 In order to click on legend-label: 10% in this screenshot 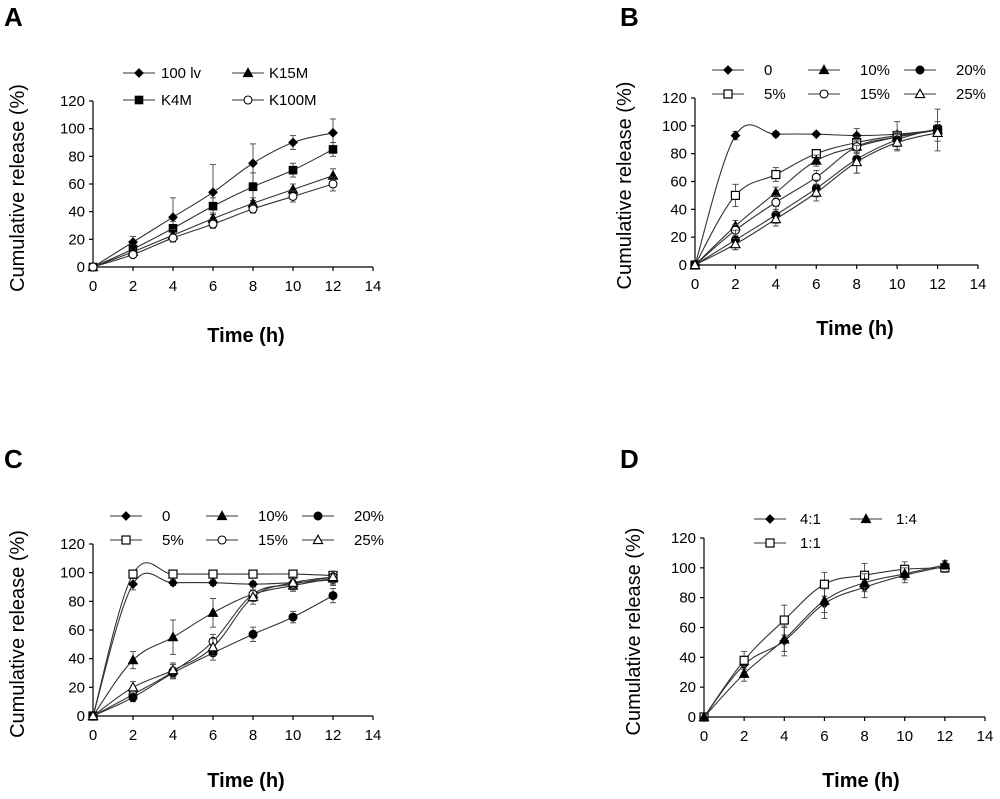, I will do `click(273, 516)`.